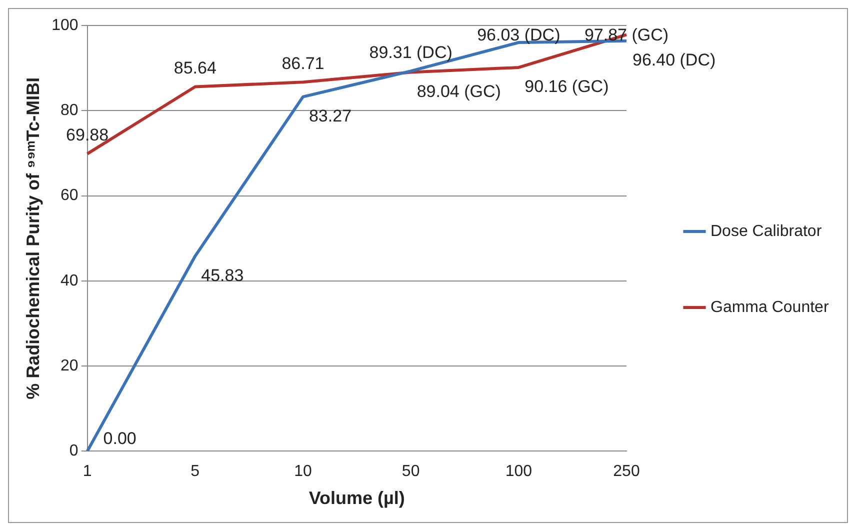  What do you see at coordinates (69, 281) in the screenshot?
I see `y-tick-label: 40` at bounding box center [69, 281].